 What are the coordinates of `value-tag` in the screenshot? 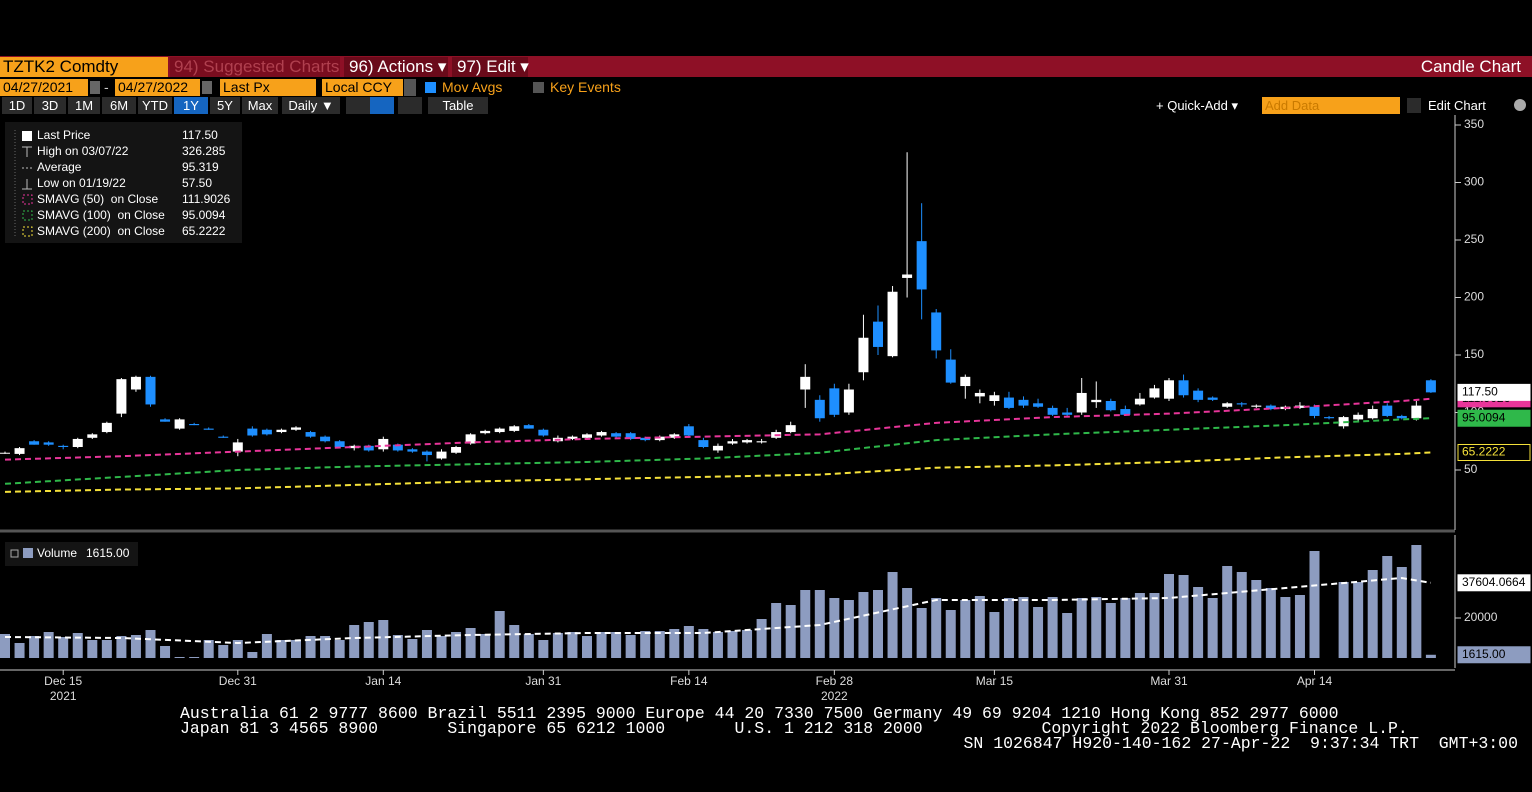 It's located at (1494, 583).